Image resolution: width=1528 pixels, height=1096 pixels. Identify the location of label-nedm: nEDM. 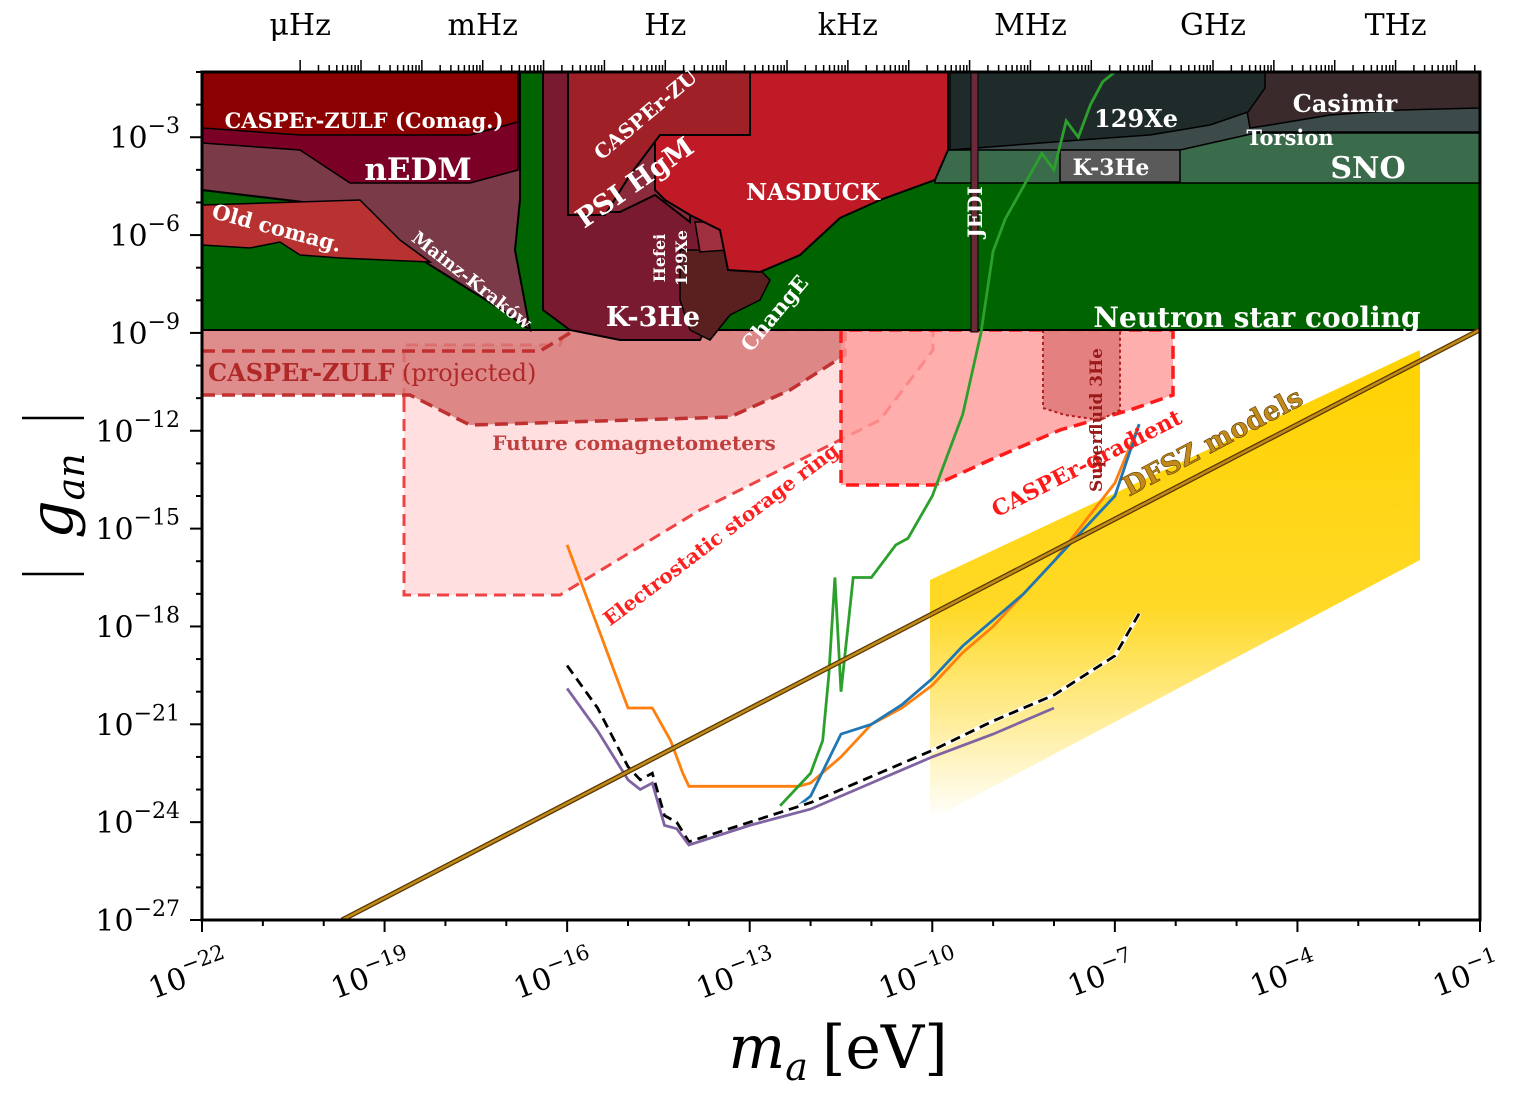
(417, 170).